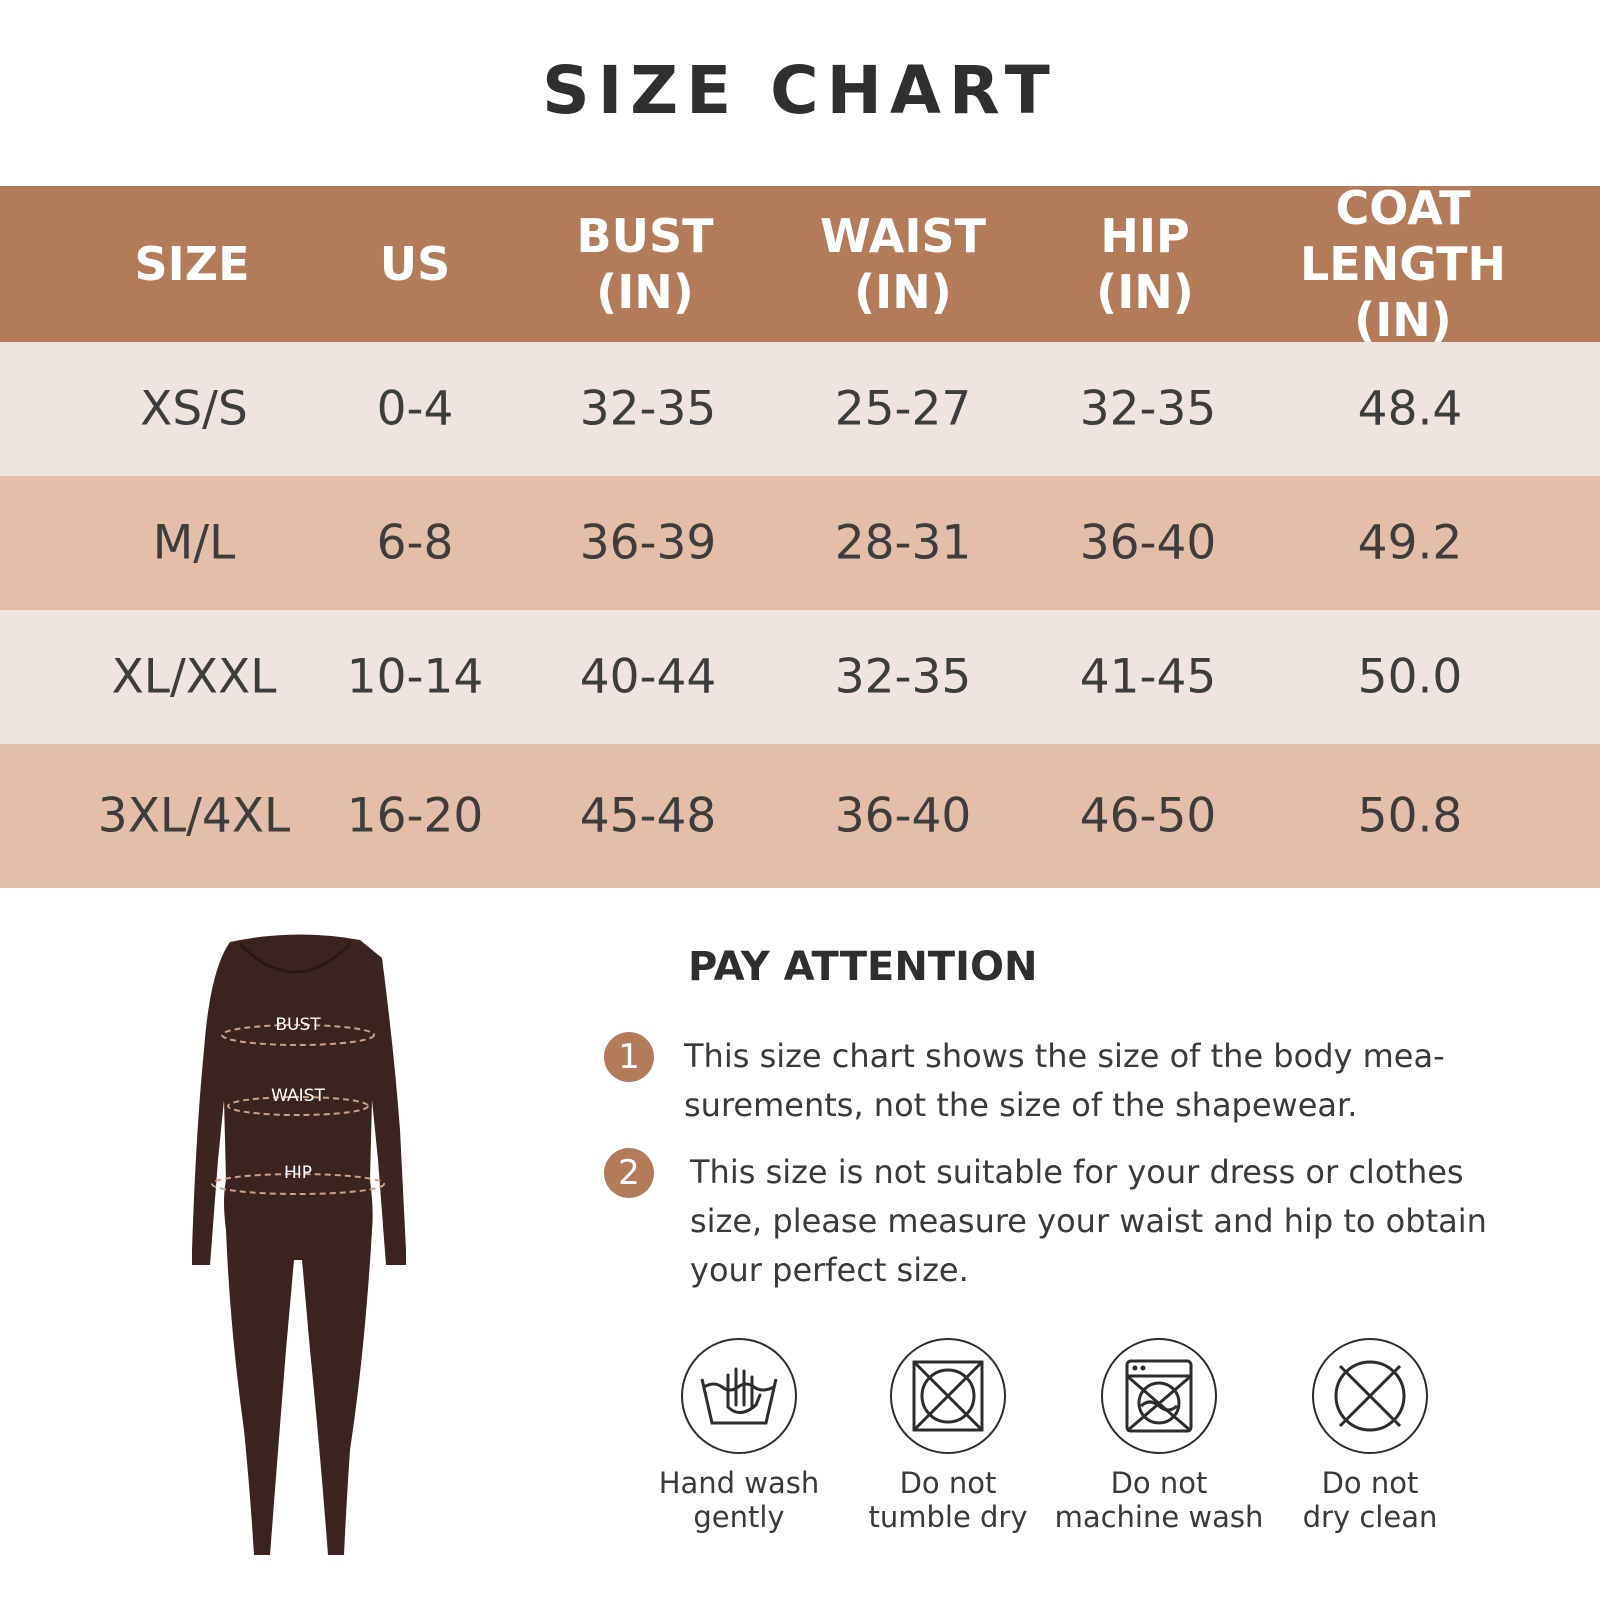 Image resolution: width=1600 pixels, height=1600 pixels. What do you see at coordinates (415, 264) in the screenshot?
I see `header-us: US` at bounding box center [415, 264].